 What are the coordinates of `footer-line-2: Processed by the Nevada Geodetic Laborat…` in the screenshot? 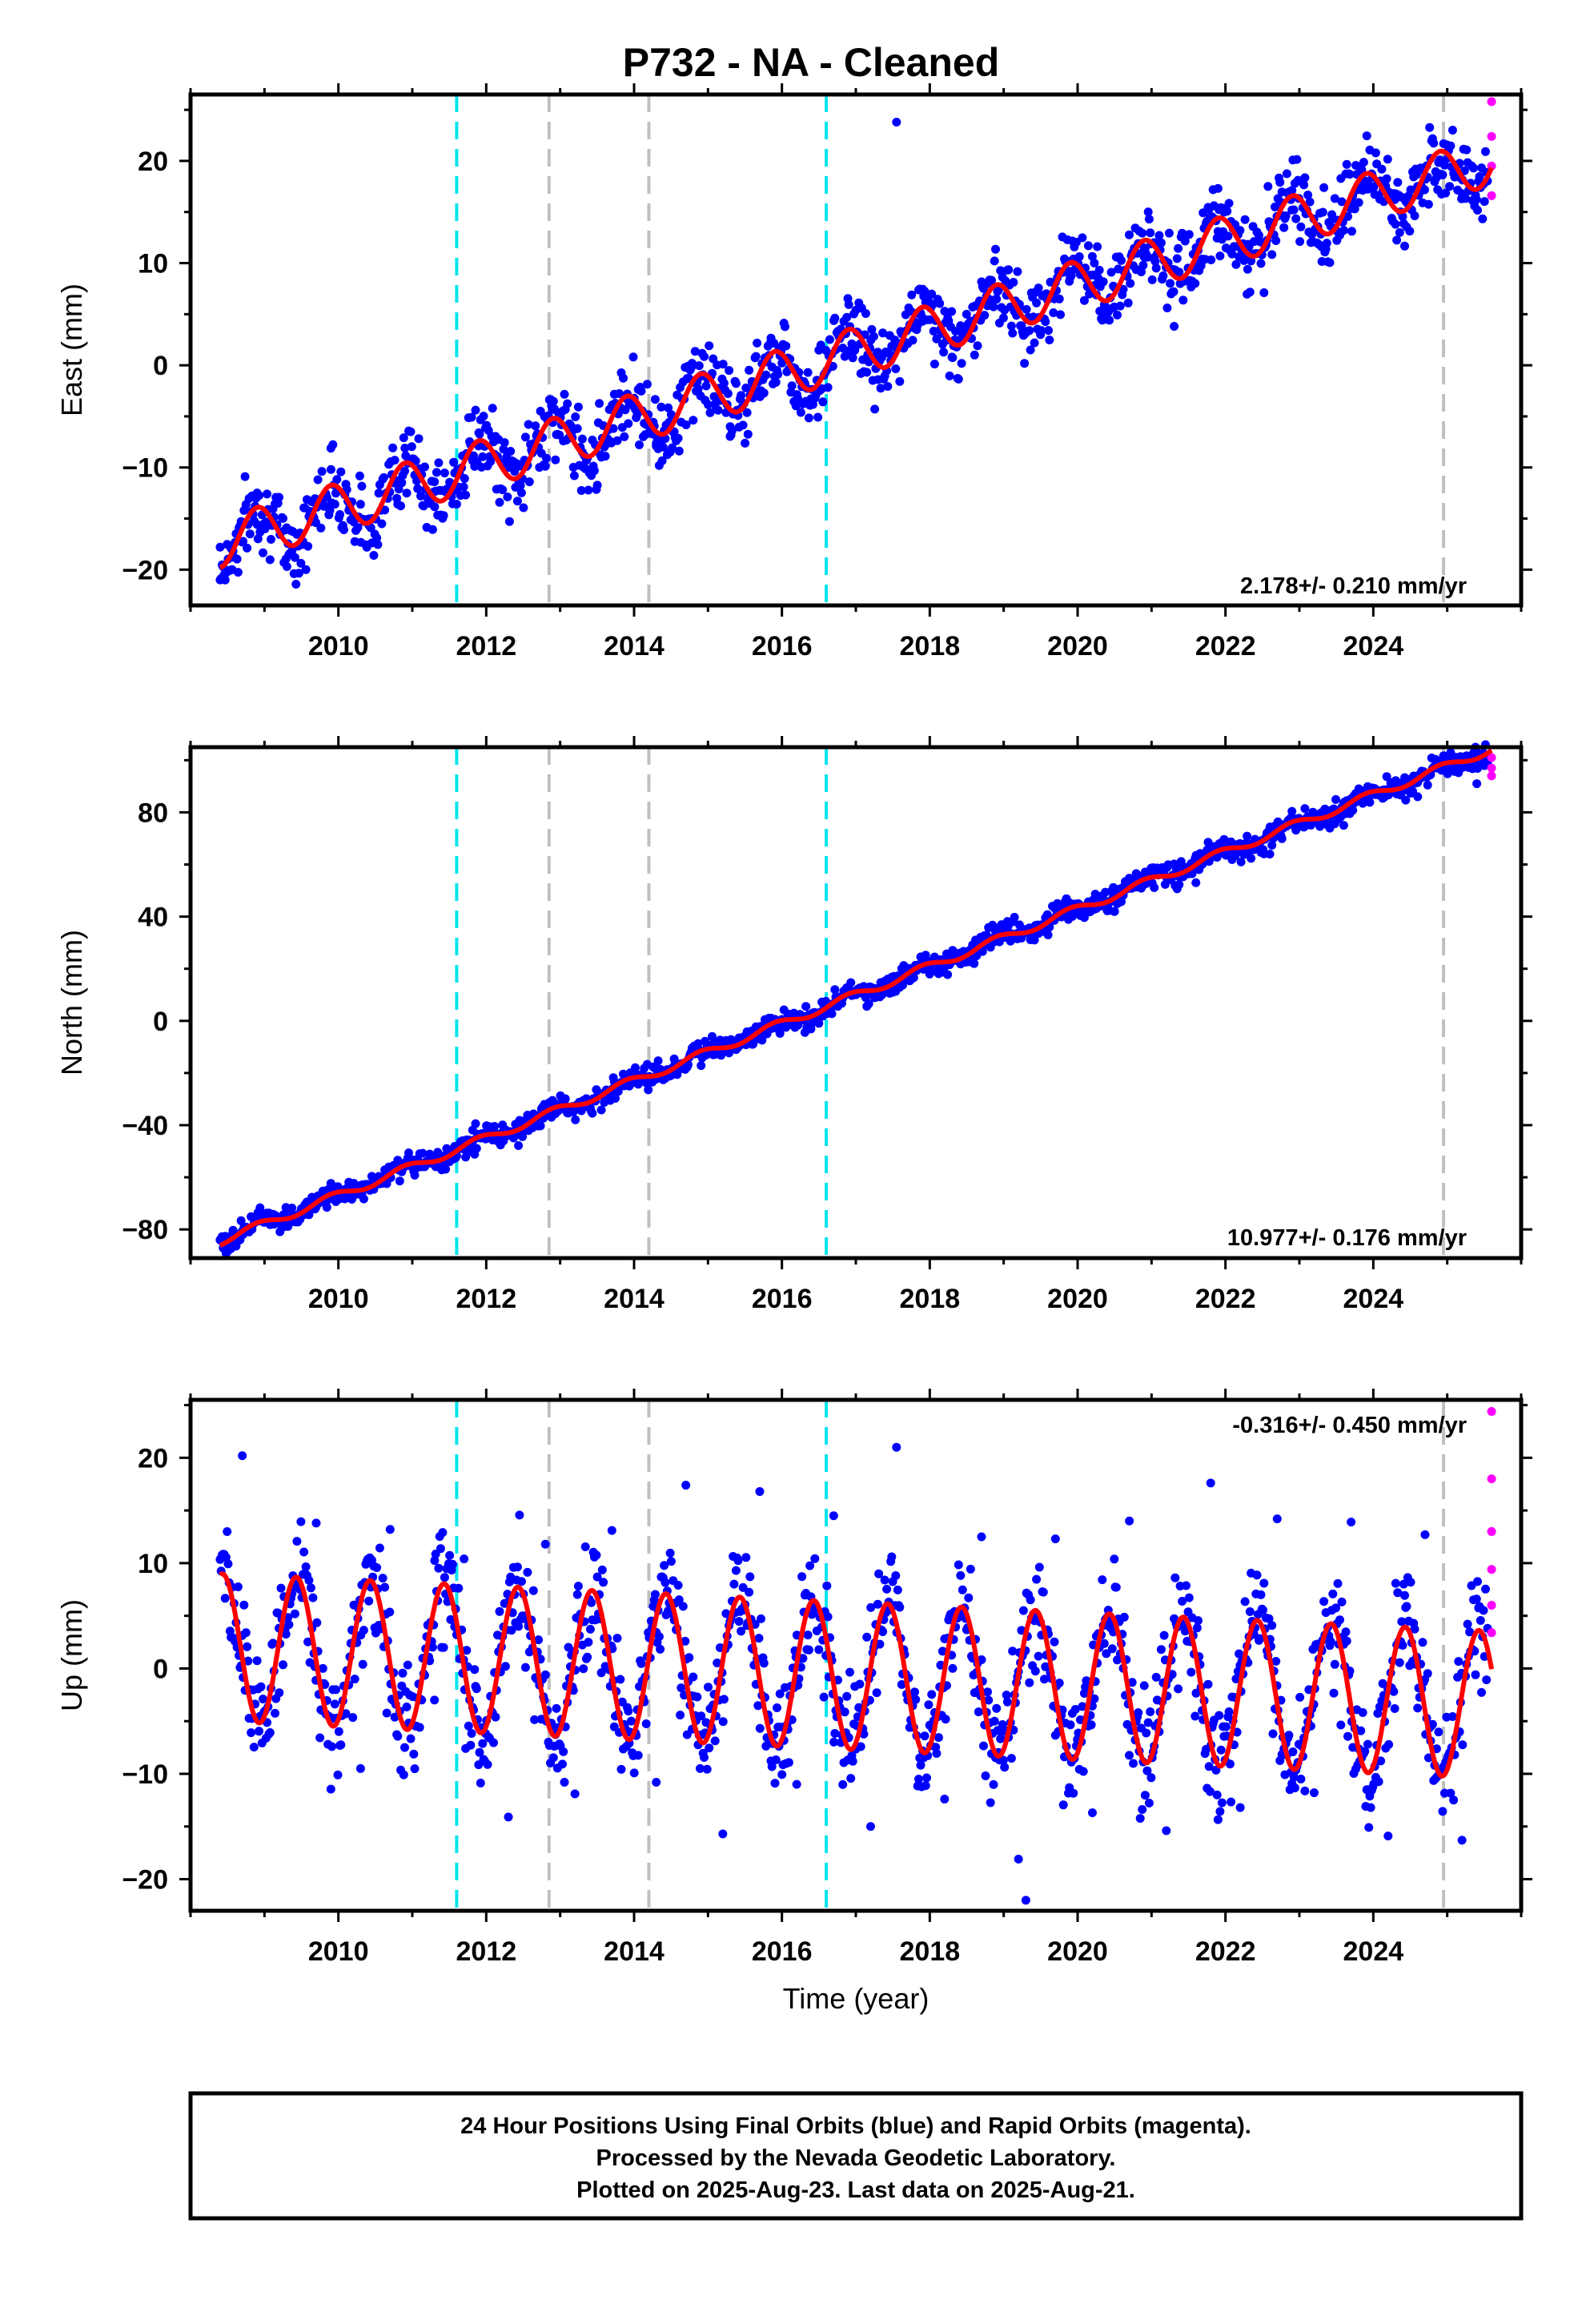 It's located at (856, 2158).